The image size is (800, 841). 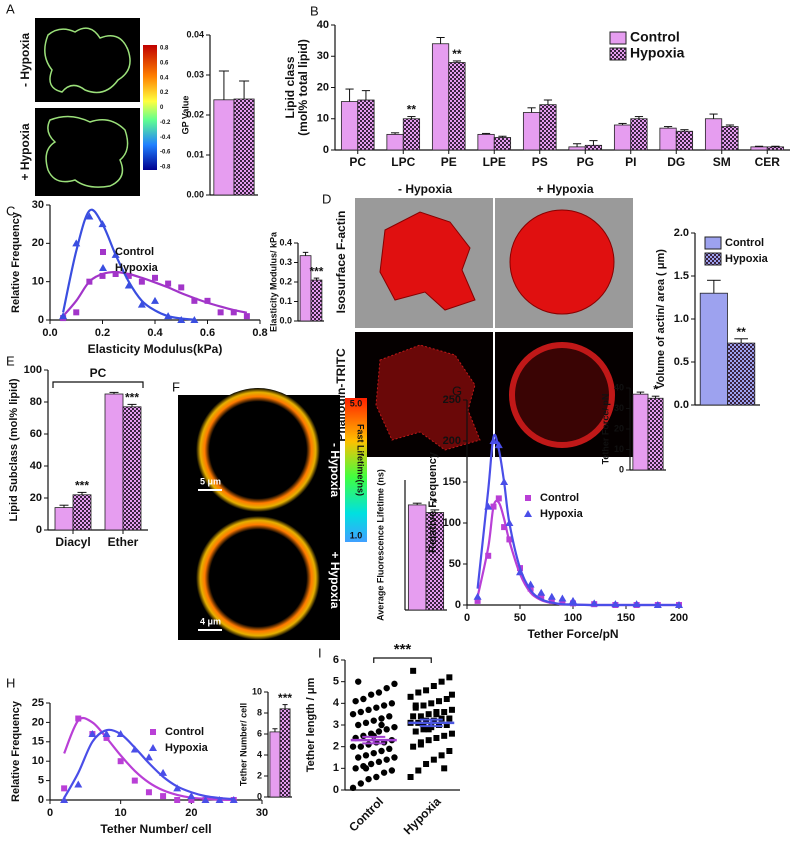 What do you see at coordinates (626, 618) in the screenshot?
I see `x-tick-label: 150` at bounding box center [626, 618].